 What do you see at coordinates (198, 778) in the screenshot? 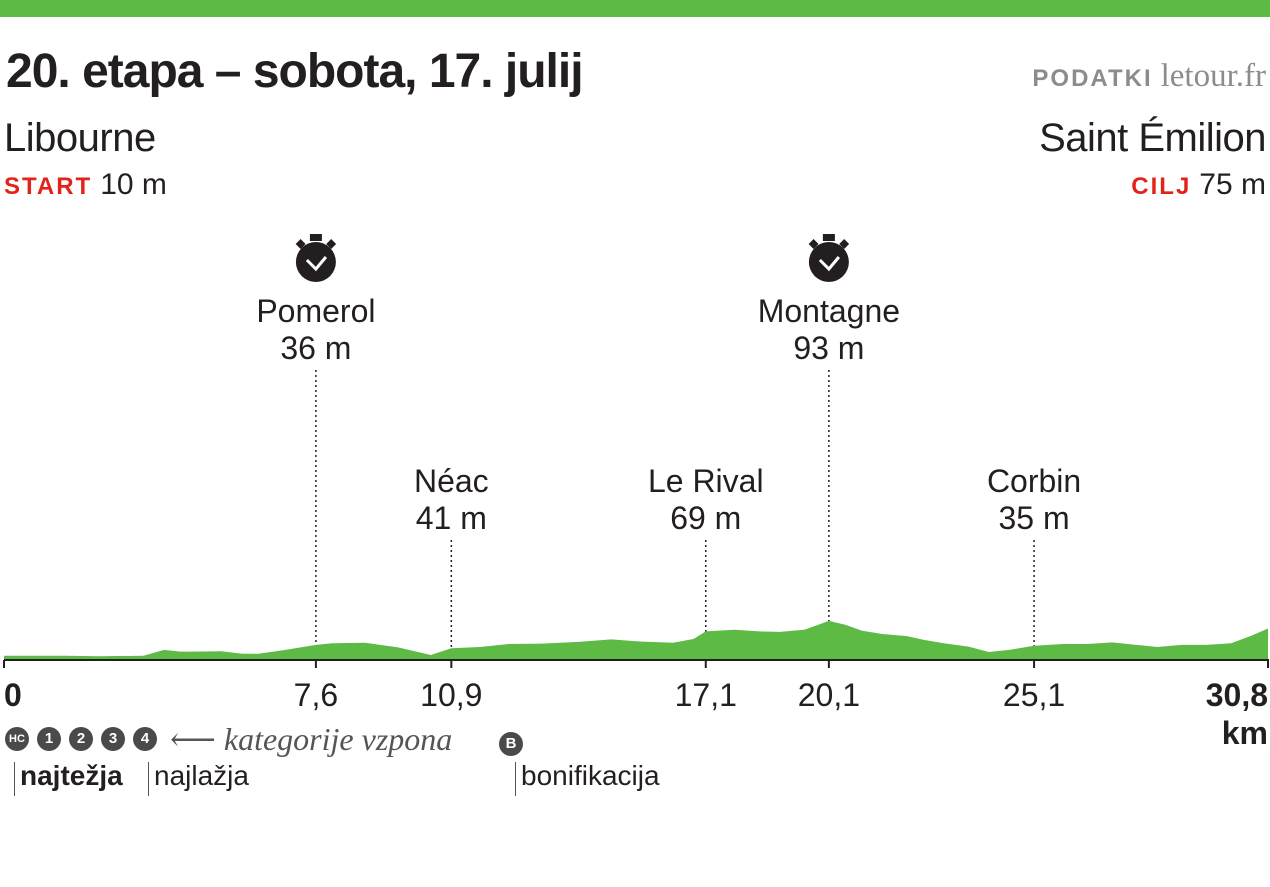
I see `easiest-label: najlažja` at bounding box center [198, 778].